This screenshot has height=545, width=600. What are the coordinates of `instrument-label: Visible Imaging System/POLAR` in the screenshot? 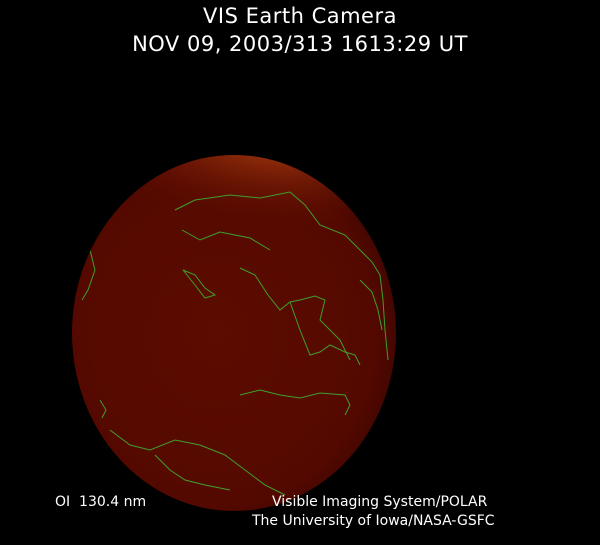 It's located at (380, 502).